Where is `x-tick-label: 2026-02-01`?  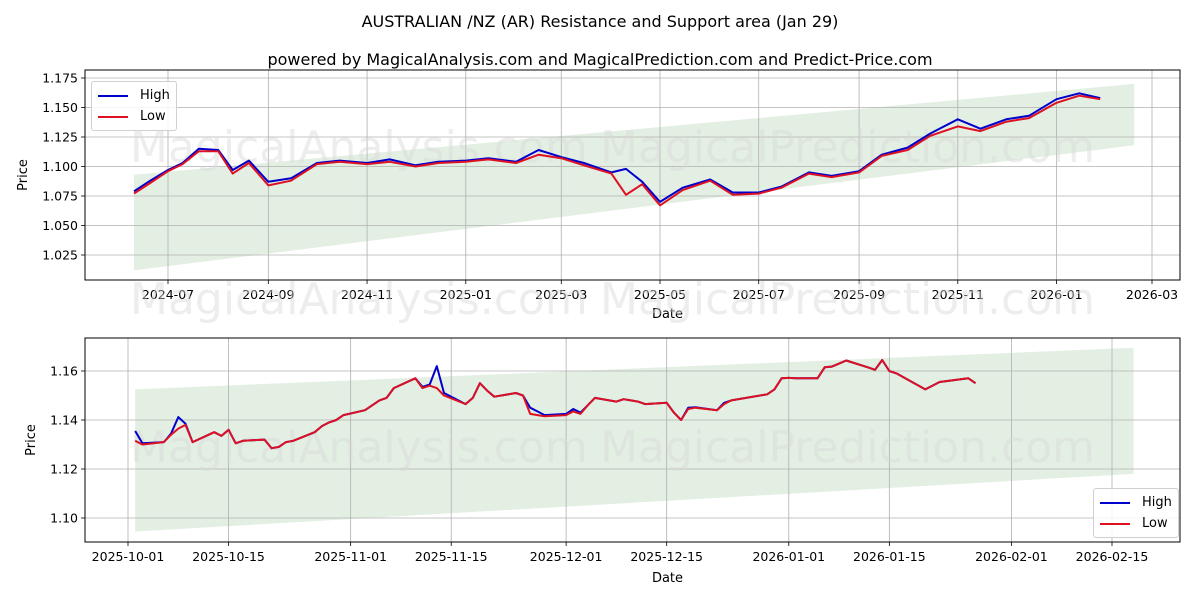
x-tick-label: 2026-02-01 is located at coordinates (1011, 556).